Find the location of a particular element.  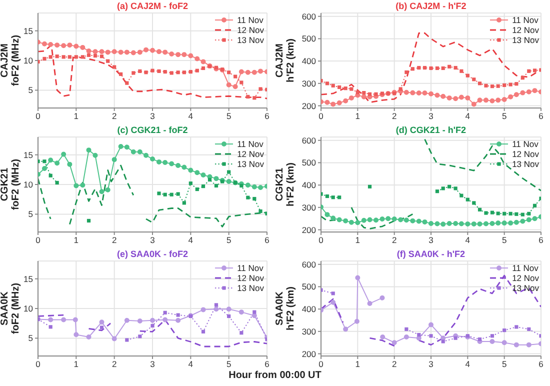

y-axis-title: CAJ2M foF2 (MHz) is located at coordinates (11, 60).